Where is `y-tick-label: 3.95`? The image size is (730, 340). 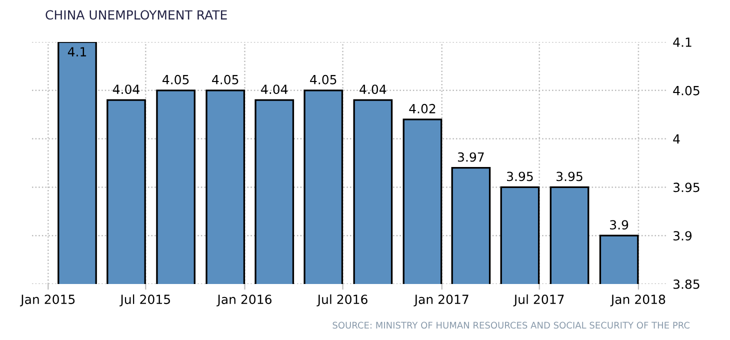
y-tick-label: 3.95 is located at coordinates (687, 187).